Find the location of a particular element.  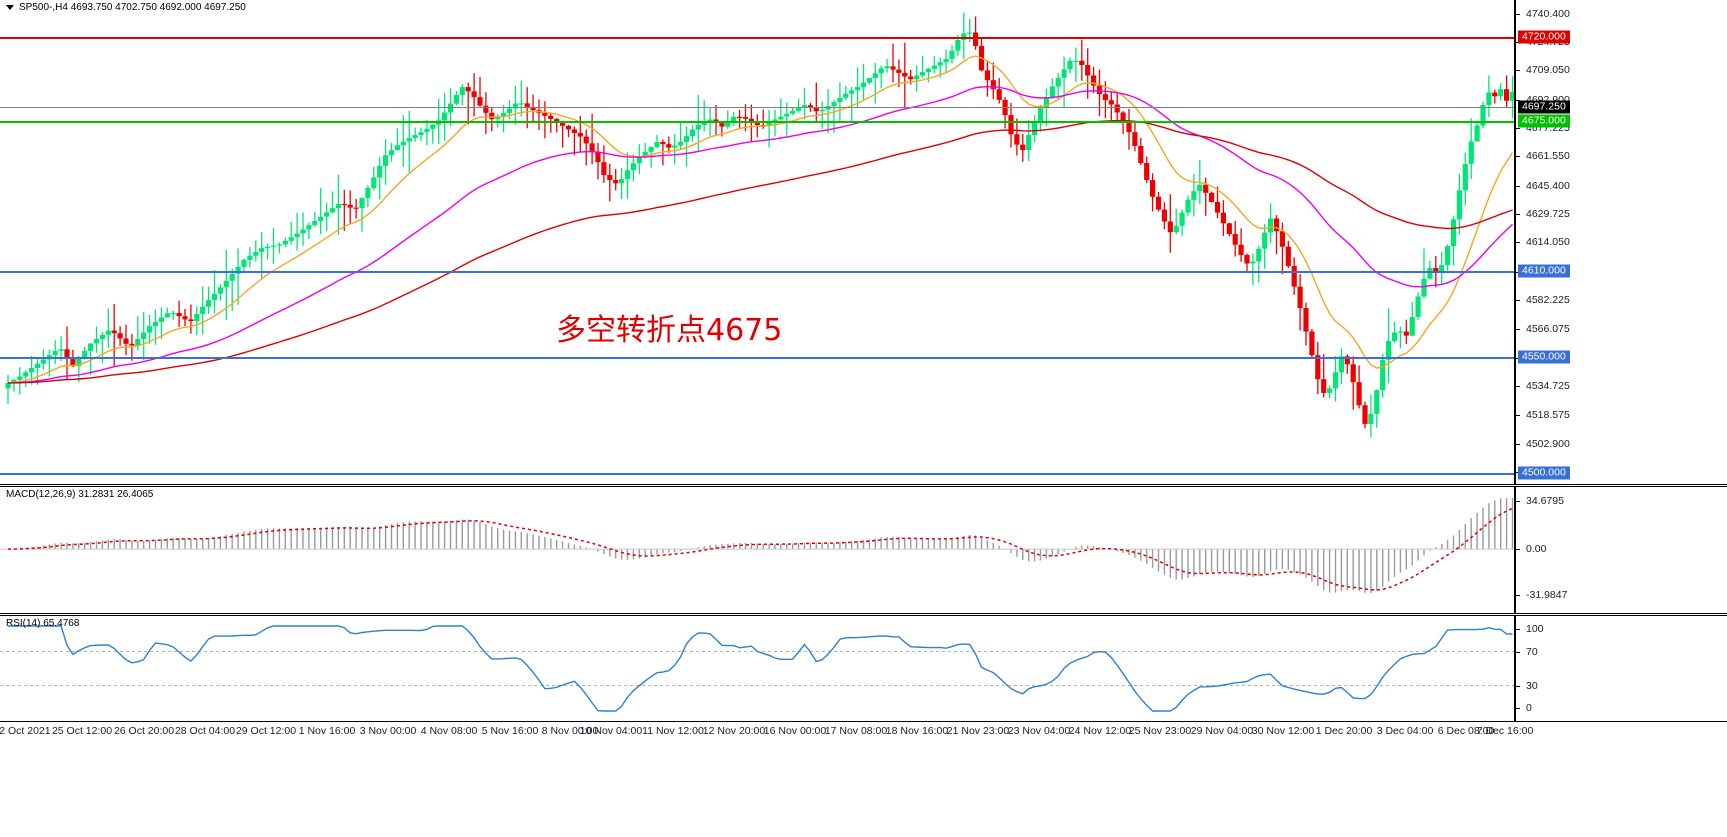

price-tag-4697: 4697.250 is located at coordinates (1544, 107).